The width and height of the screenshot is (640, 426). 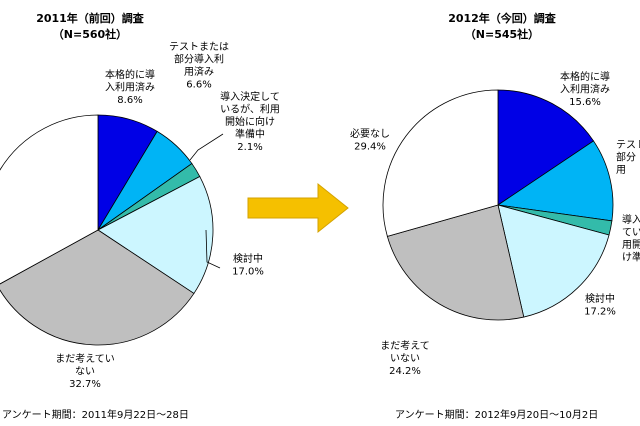 I want to click on data-label-text: 部分, so click(x=626, y=157).